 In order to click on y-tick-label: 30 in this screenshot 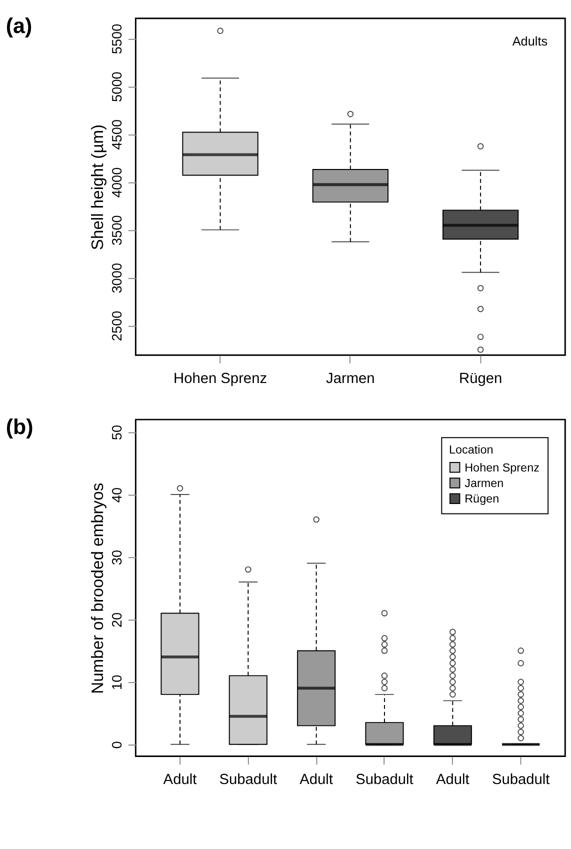, I will do `click(117, 557)`.